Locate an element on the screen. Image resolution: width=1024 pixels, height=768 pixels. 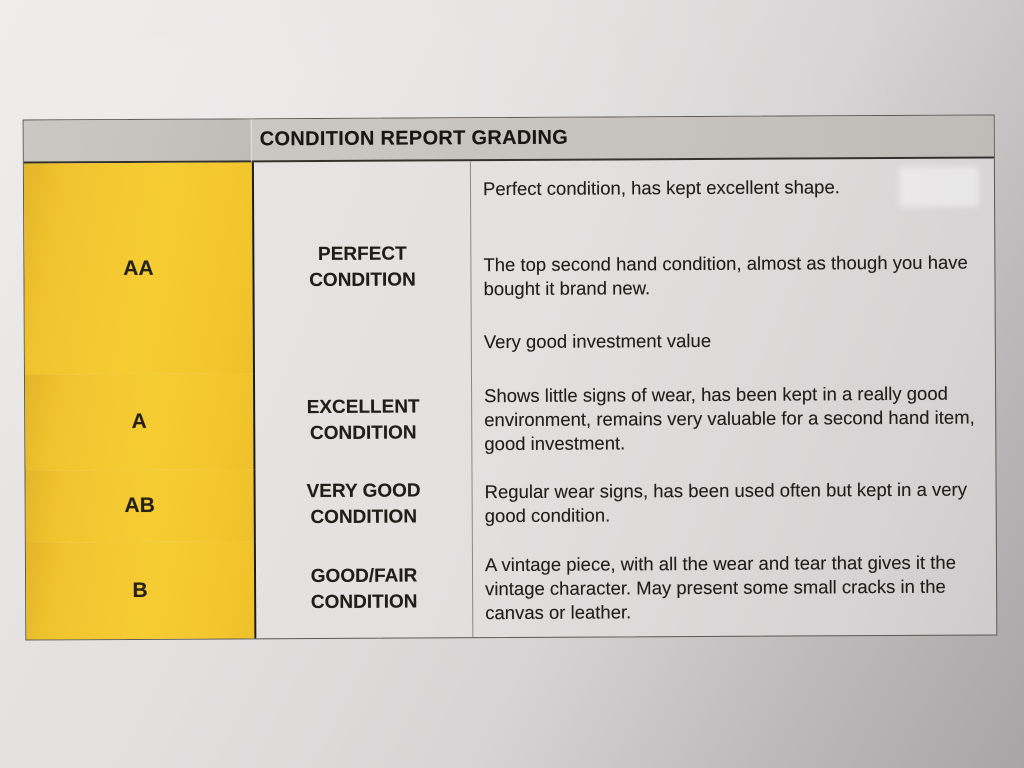
table-title: CONDITION REPORT GRADING is located at coordinates (622, 139).